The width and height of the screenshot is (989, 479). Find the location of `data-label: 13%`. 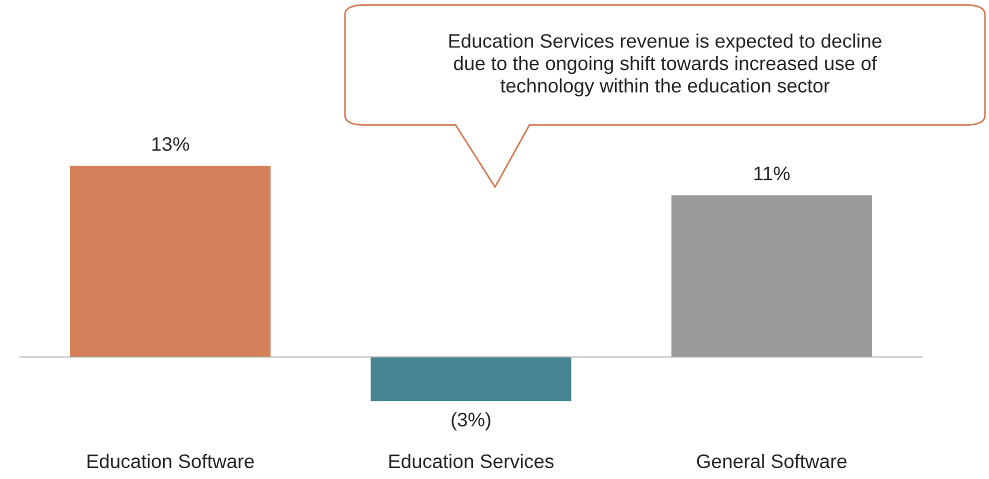

data-label: 13% is located at coordinates (171, 144).